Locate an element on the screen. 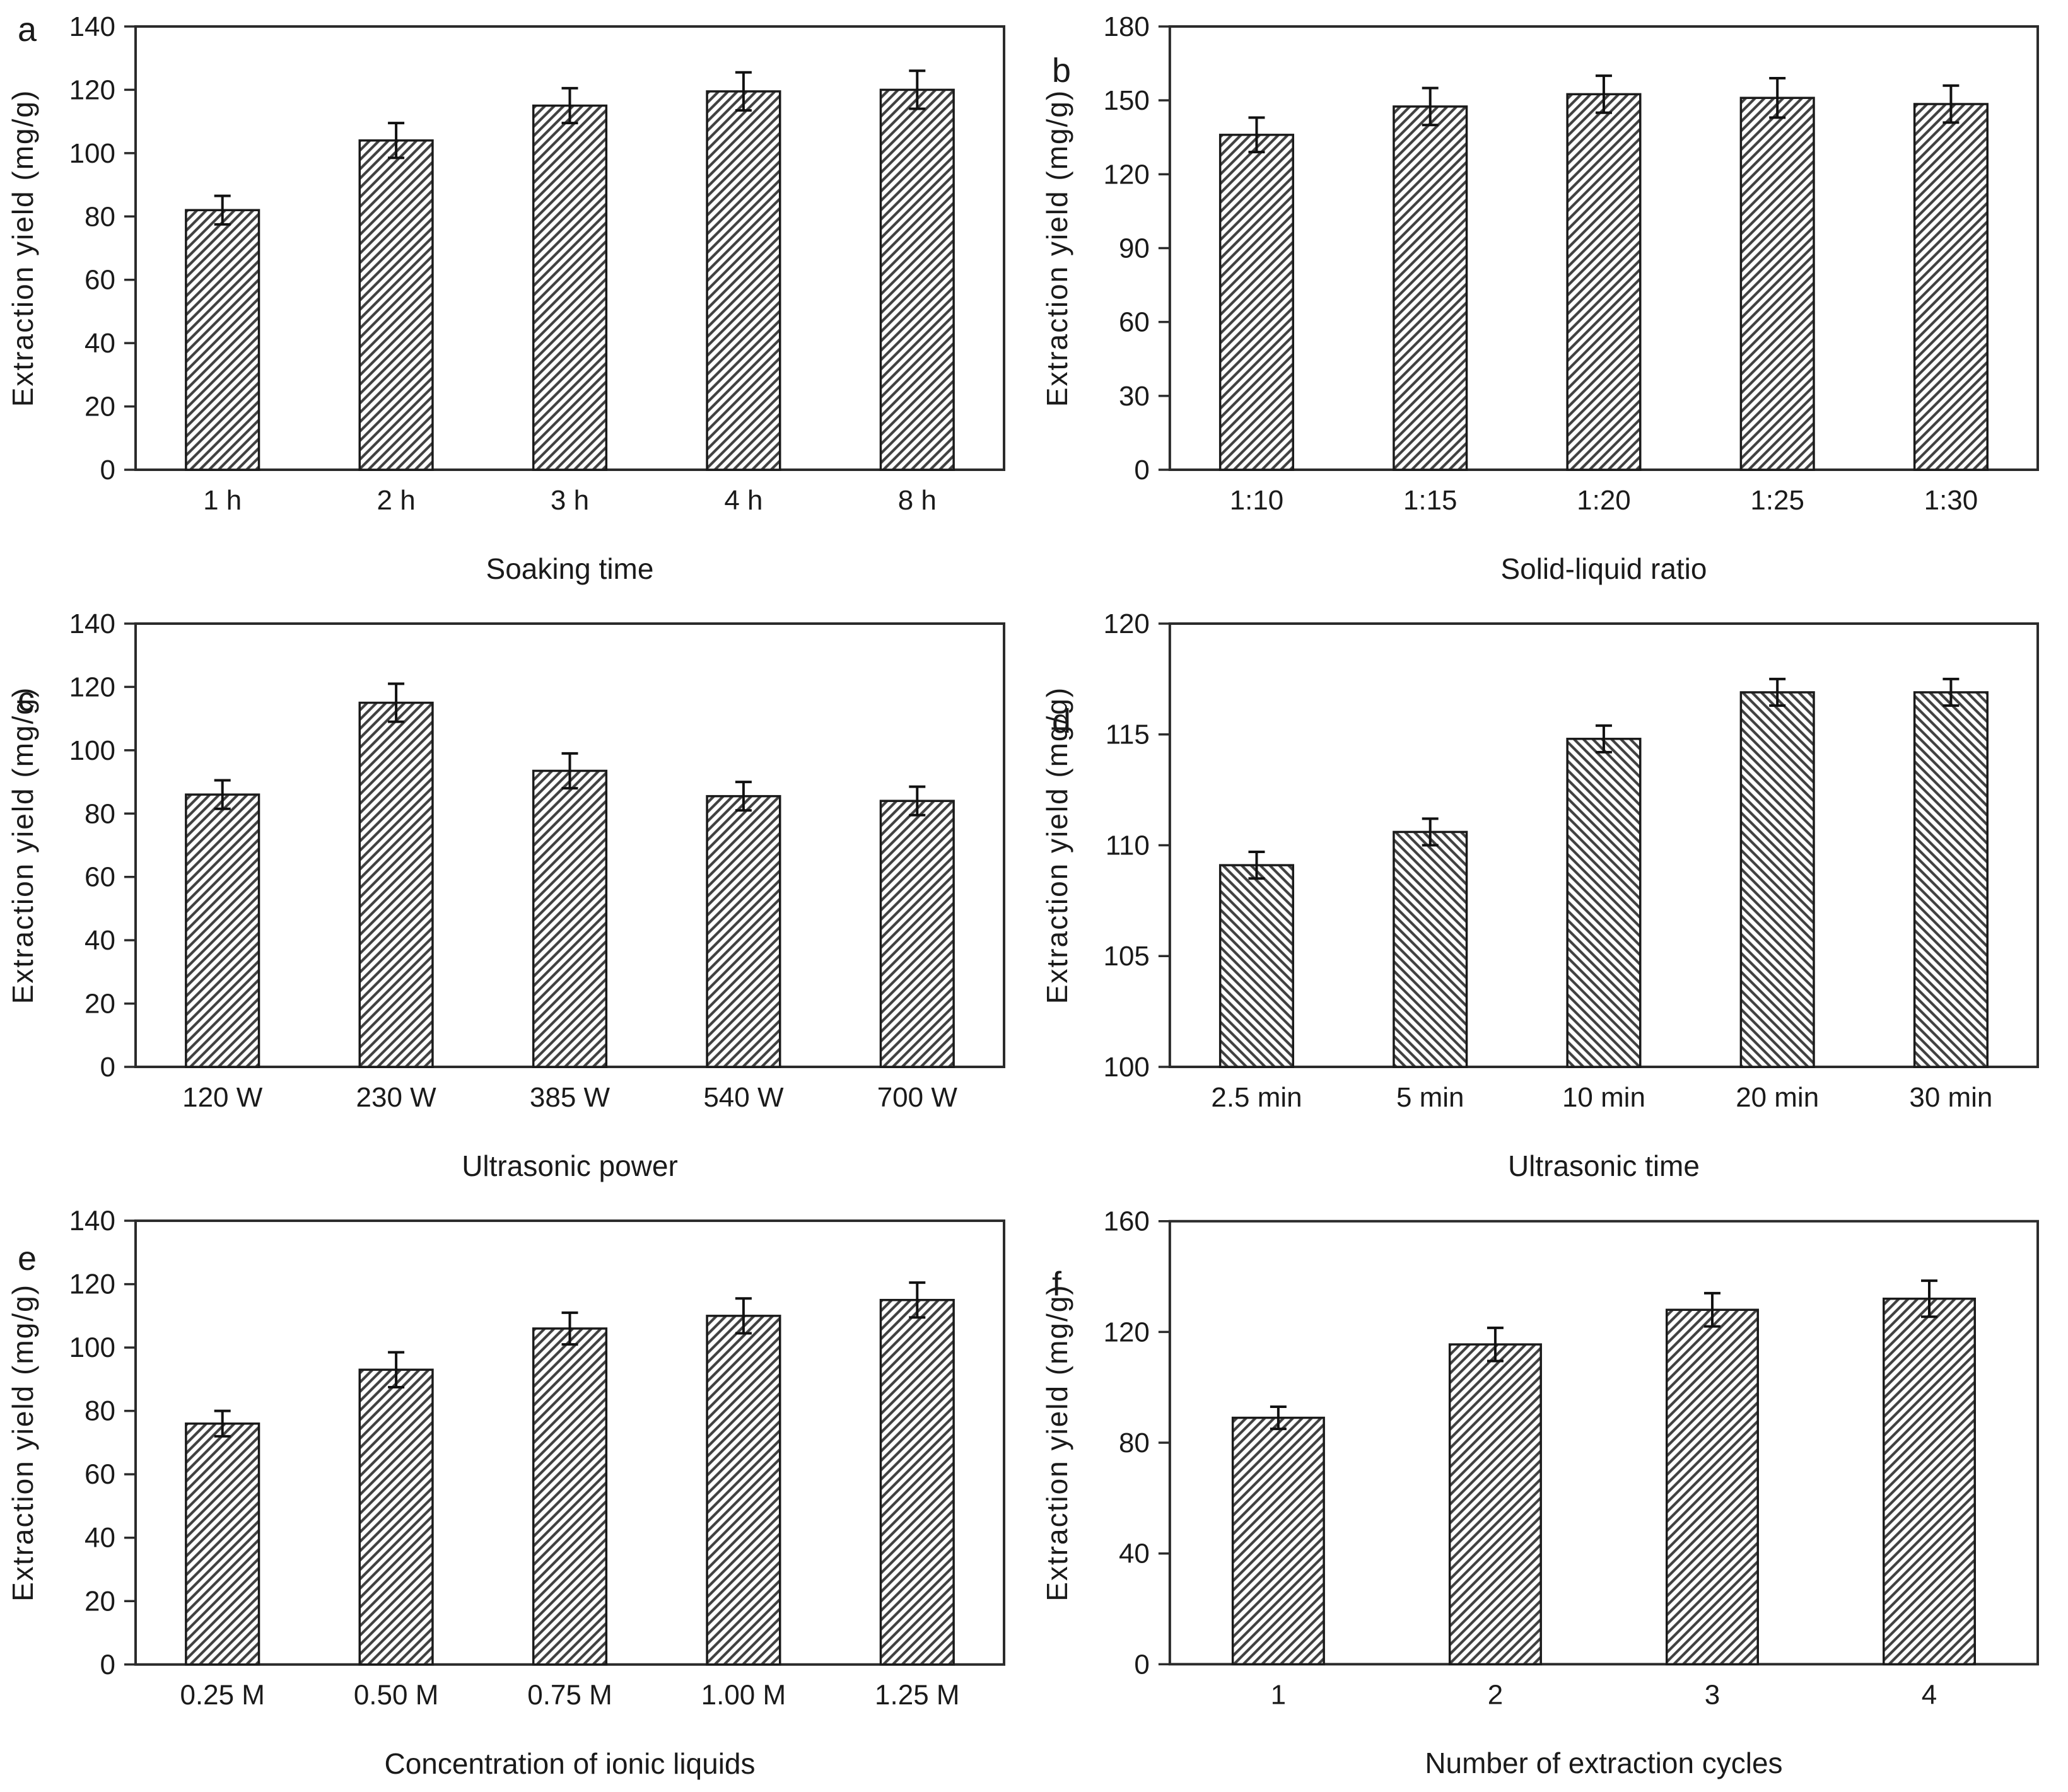 The image size is (2068, 1792). y-tick-label: 110 is located at coordinates (1128, 845).